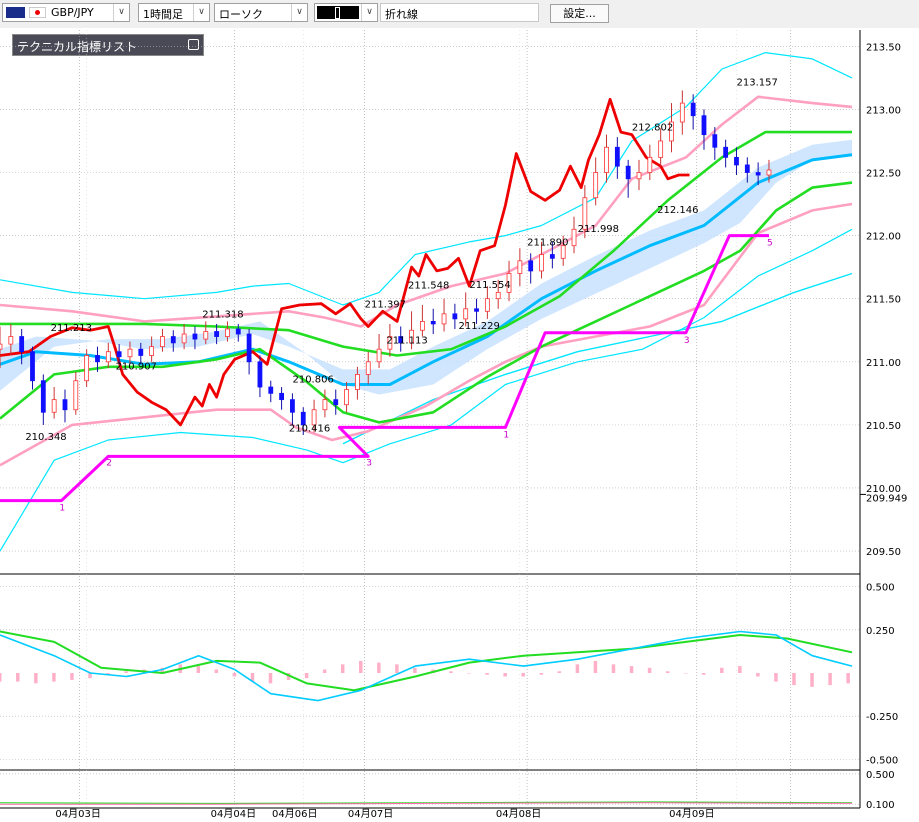 Image resolution: width=919 pixels, height=822 pixels. I want to click on style-name-label: 折れ線, so click(401, 14).